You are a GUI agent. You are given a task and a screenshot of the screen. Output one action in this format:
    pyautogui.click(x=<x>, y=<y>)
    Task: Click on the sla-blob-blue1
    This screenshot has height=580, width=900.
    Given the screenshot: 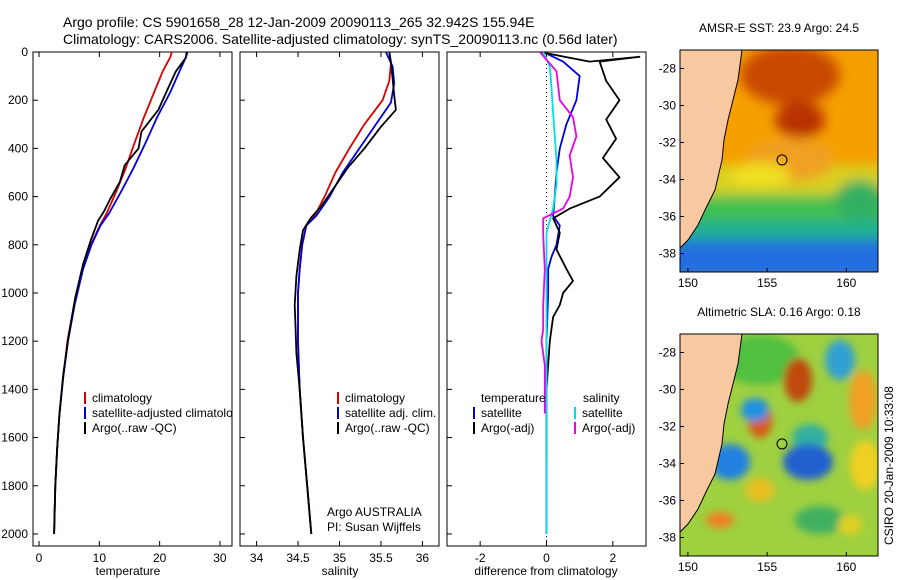 What is the action you would take?
    pyautogui.click(x=755, y=410)
    